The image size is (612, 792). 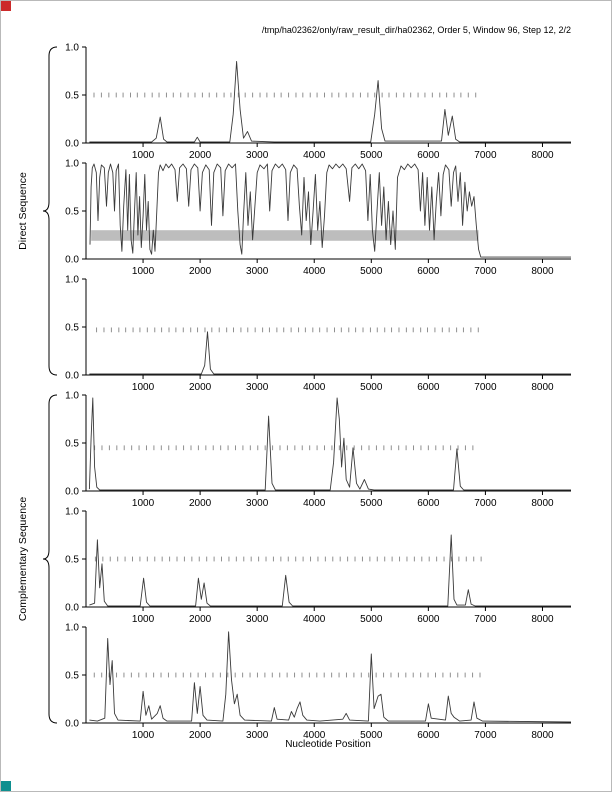 What do you see at coordinates (328, 744) in the screenshot?
I see `x-axis-label: Nucleotide Position` at bounding box center [328, 744].